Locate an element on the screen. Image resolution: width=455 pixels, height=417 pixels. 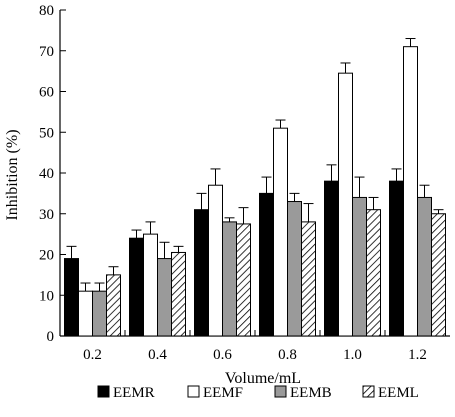
x-tick-label: 0.2 is located at coordinates (92, 355).